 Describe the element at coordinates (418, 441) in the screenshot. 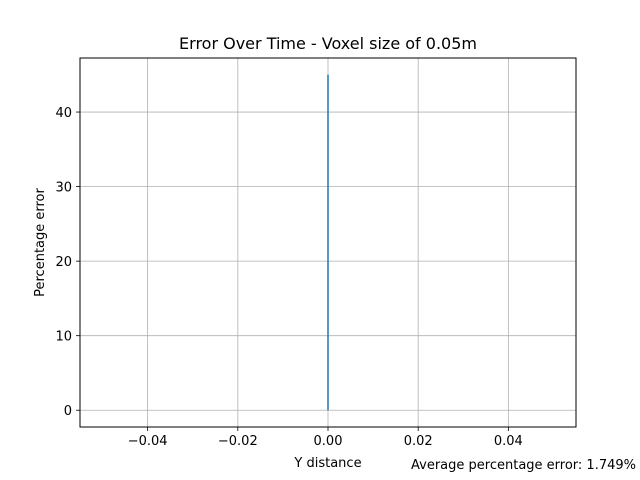

I see `x-tick-label: 0.02` at that location.